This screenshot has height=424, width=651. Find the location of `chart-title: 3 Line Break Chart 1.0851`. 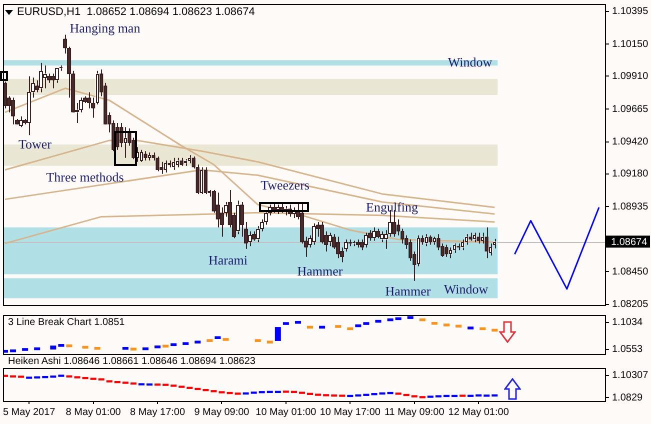

chart-title: 3 Line Break Chart 1.0851 is located at coordinates (66, 322).